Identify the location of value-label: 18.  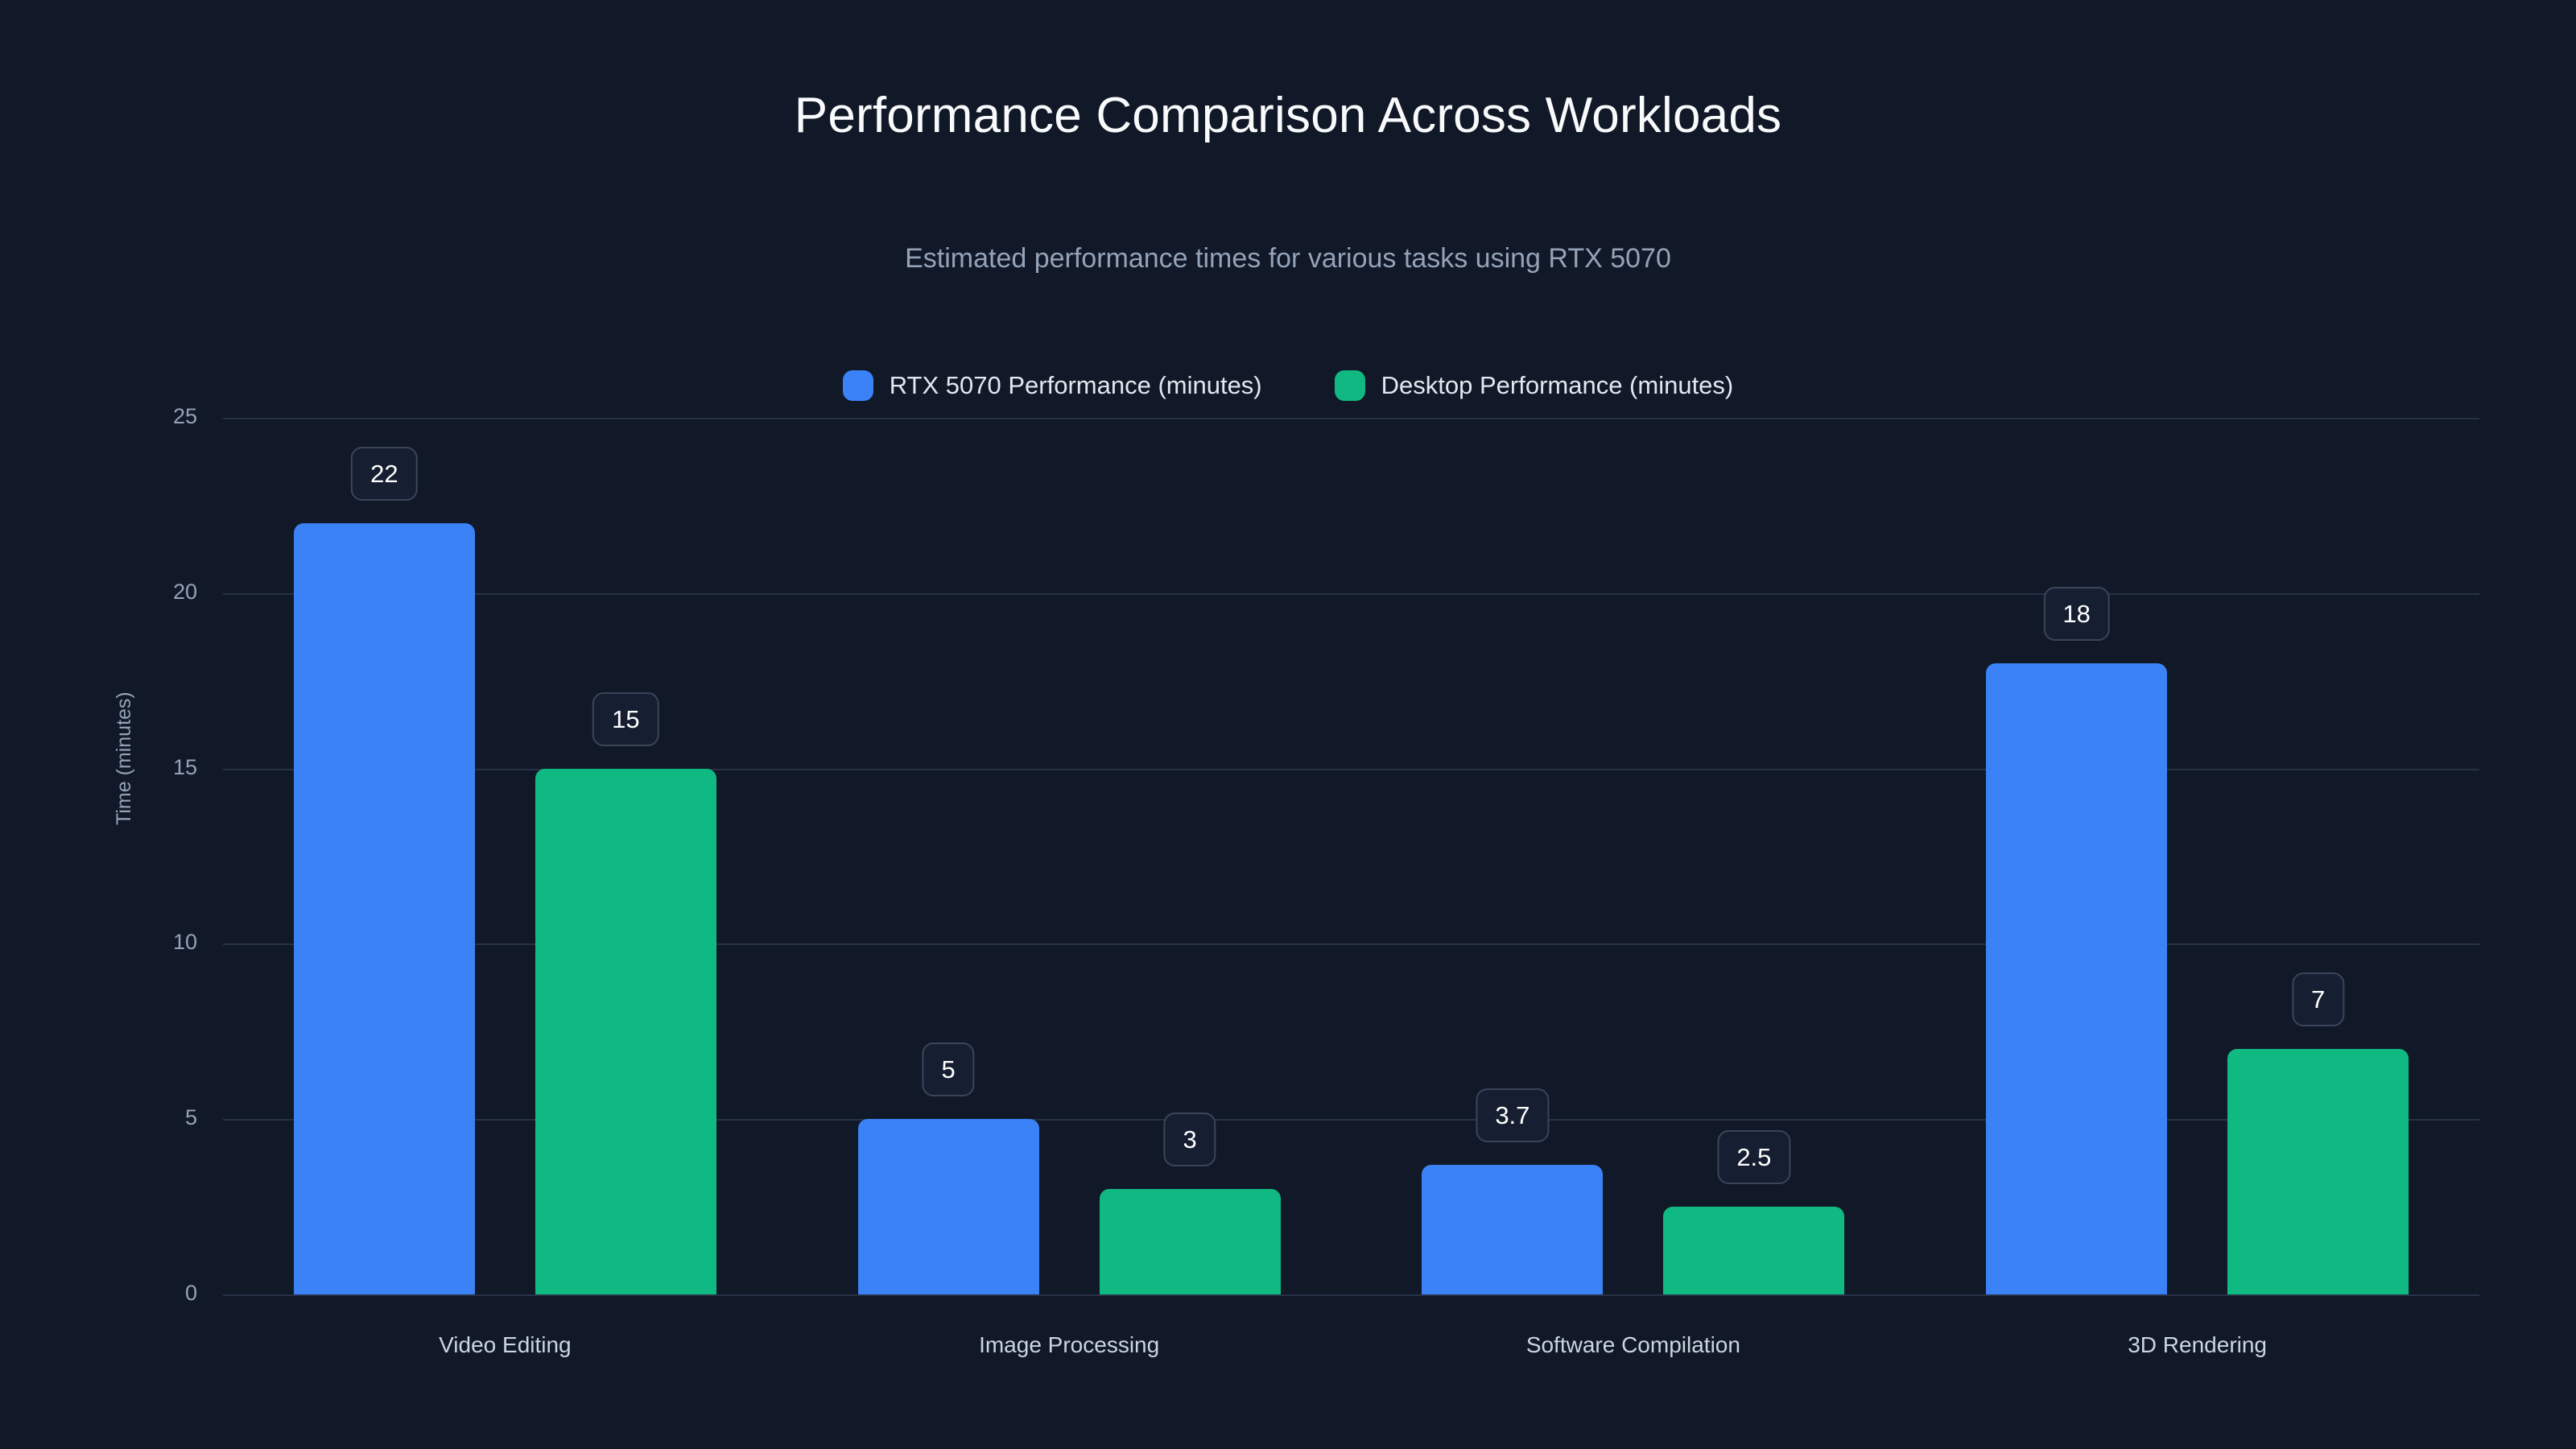
(2076, 613).